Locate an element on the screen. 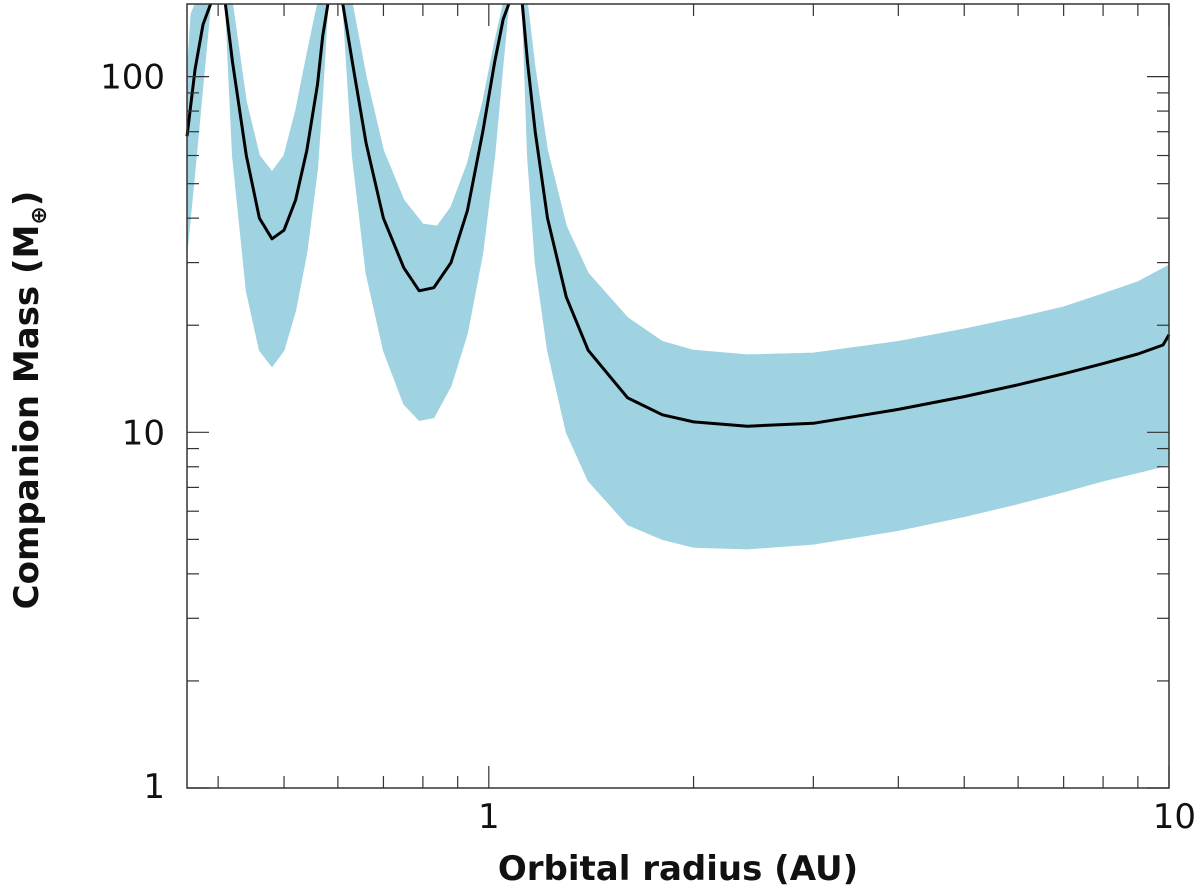  y-tick-label: 100 is located at coordinates (132, 78).